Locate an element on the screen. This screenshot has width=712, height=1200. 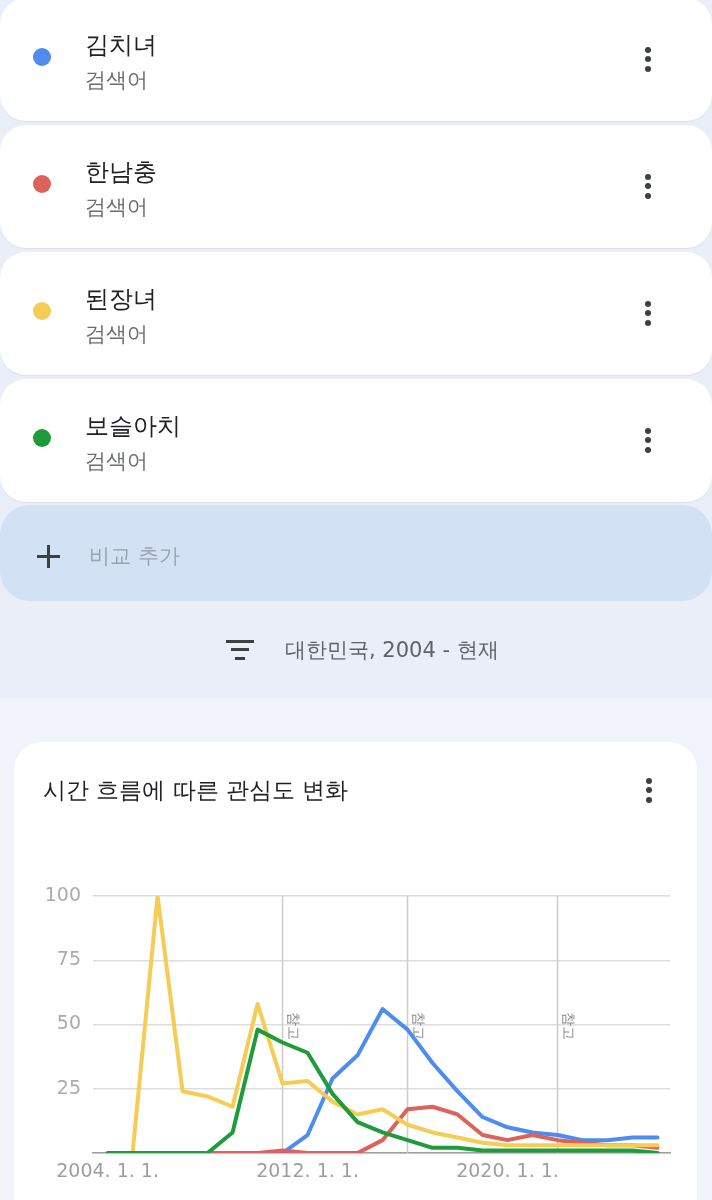
x-tick-label: 2020. 1. 1. is located at coordinates (507, 1170).